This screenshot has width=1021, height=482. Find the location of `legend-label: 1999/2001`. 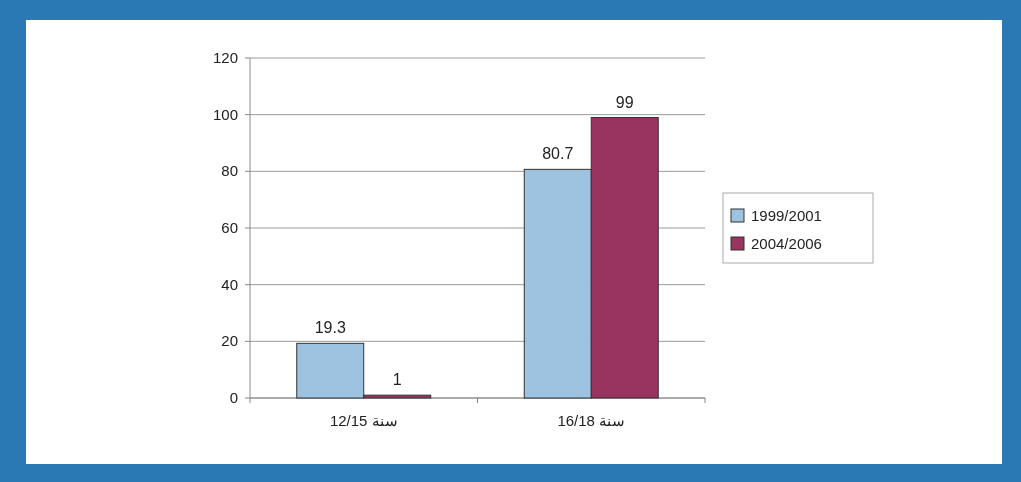

legend-label: 1999/2001 is located at coordinates (786, 215).